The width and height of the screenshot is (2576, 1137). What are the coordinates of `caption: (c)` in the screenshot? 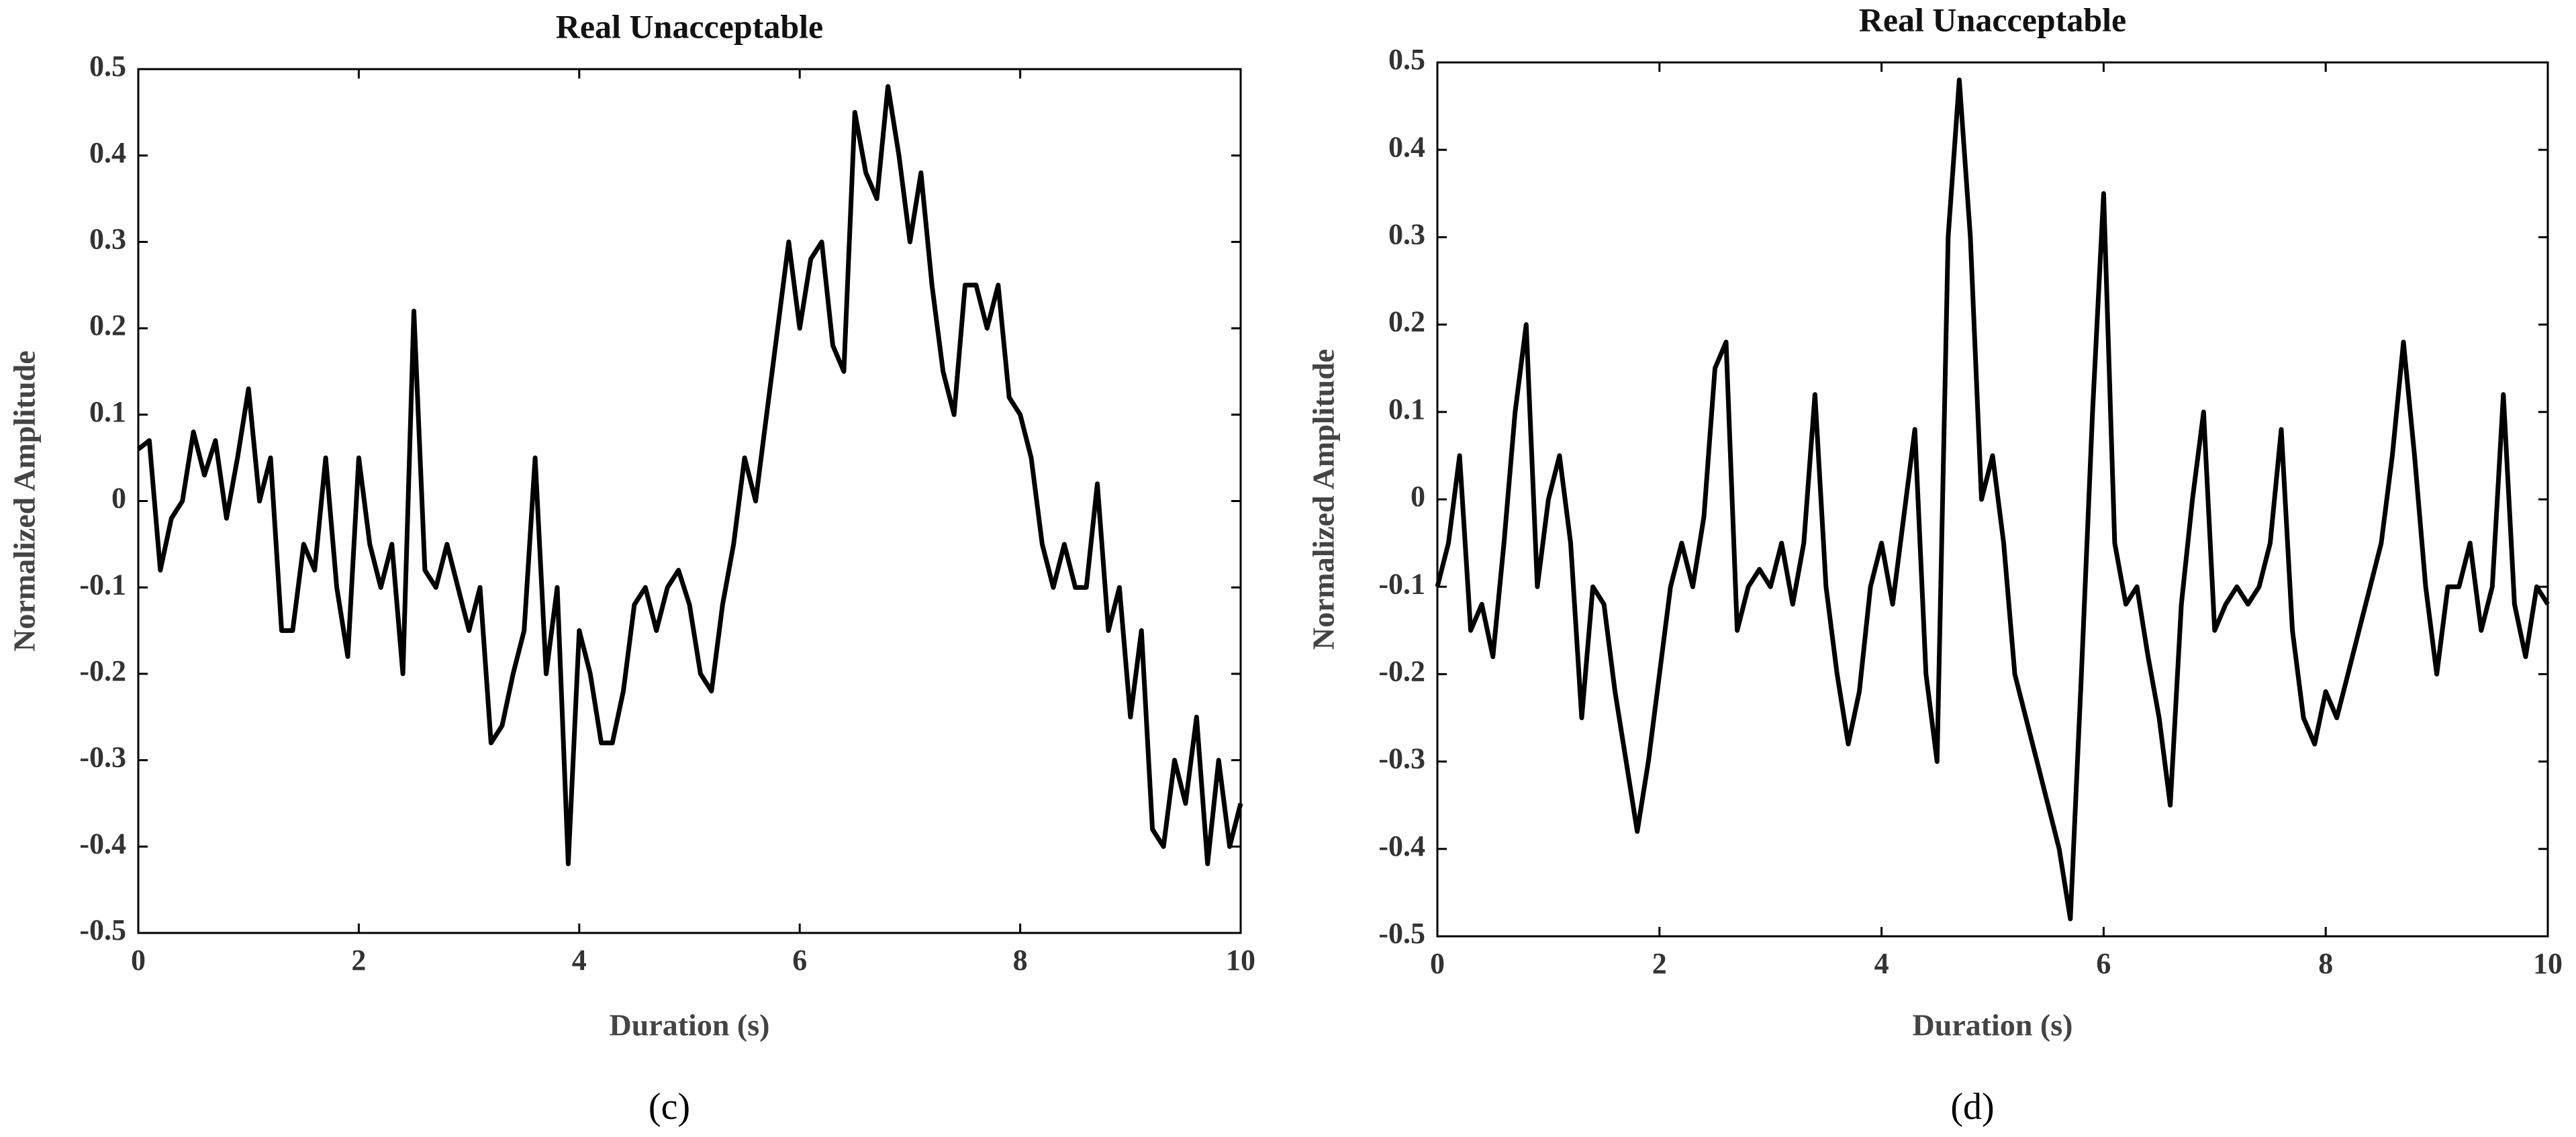 It's located at (669, 1107).